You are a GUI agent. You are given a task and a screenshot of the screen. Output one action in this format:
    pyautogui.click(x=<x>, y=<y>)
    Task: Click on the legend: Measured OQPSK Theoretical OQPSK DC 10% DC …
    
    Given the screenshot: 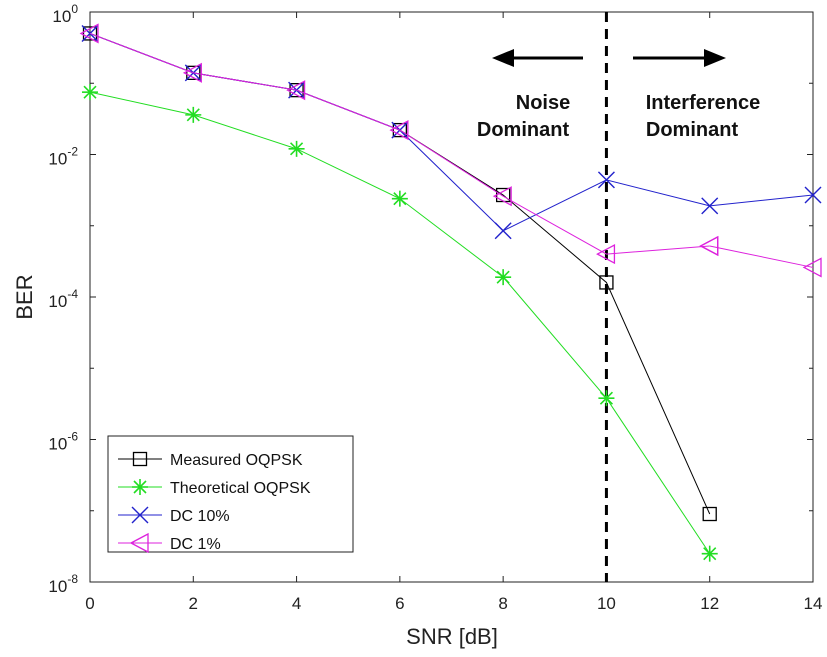 What is the action you would take?
    pyautogui.click(x=230, y=494)
    